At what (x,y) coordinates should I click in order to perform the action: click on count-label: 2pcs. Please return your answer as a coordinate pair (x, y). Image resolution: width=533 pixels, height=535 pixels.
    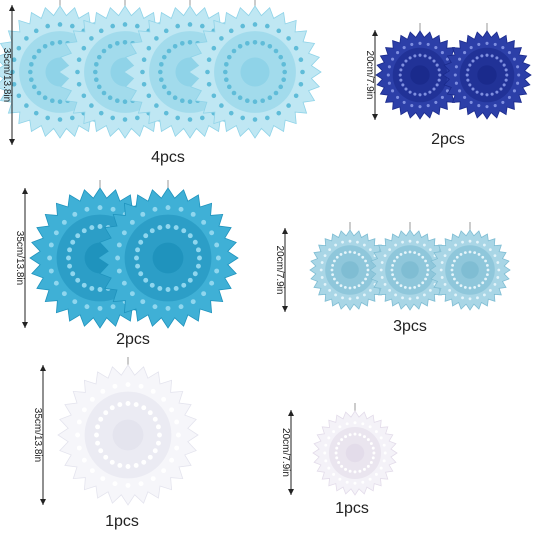
    Looking at the image, I should click on (133, 339).